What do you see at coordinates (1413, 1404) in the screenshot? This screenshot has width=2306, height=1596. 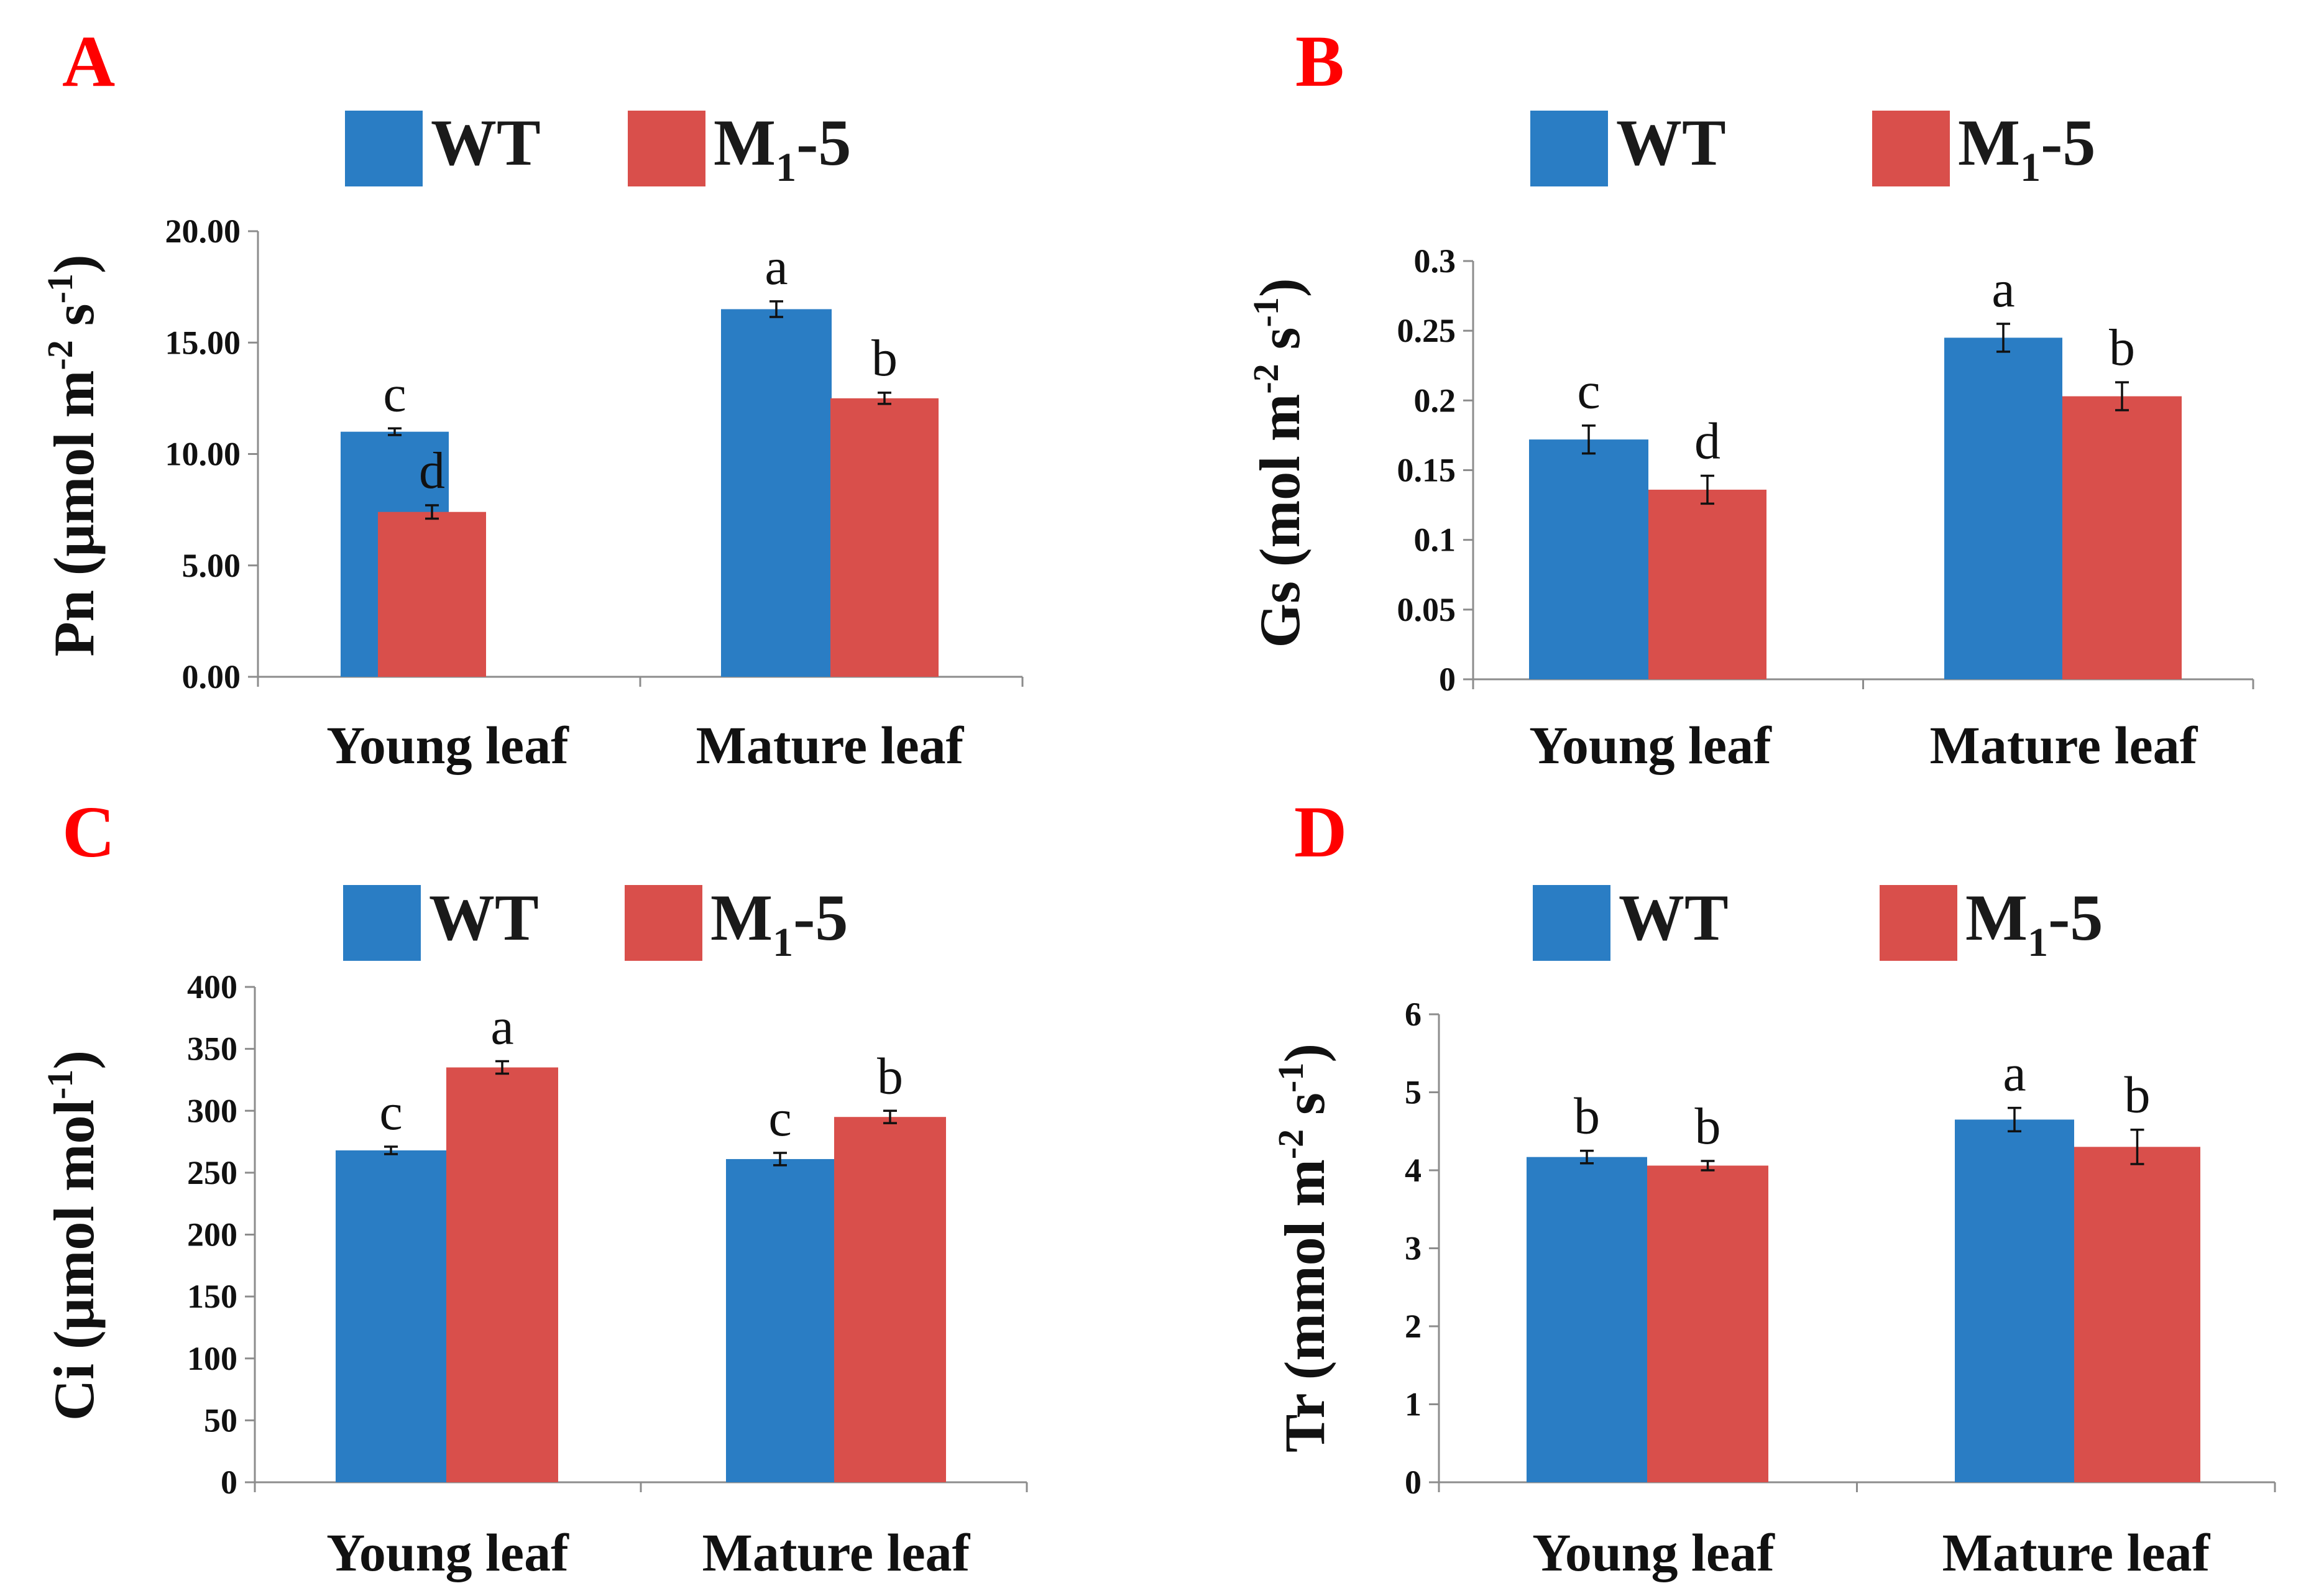 I see `y-tick-label: 1` at bounding box center [1413, 1404].